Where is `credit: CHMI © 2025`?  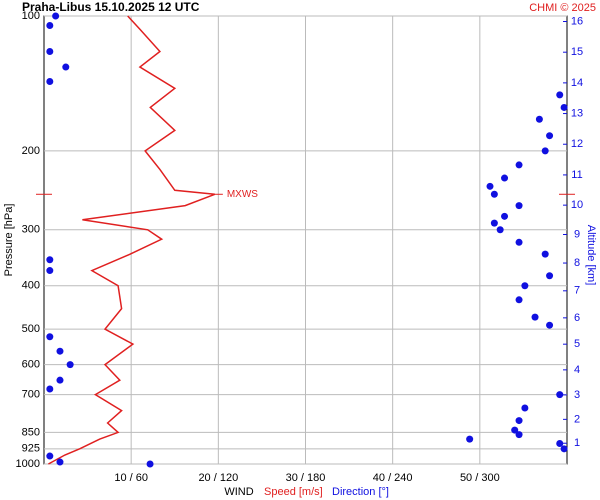
credit: CHMI © 2025 is located at coordinates (562, 8).